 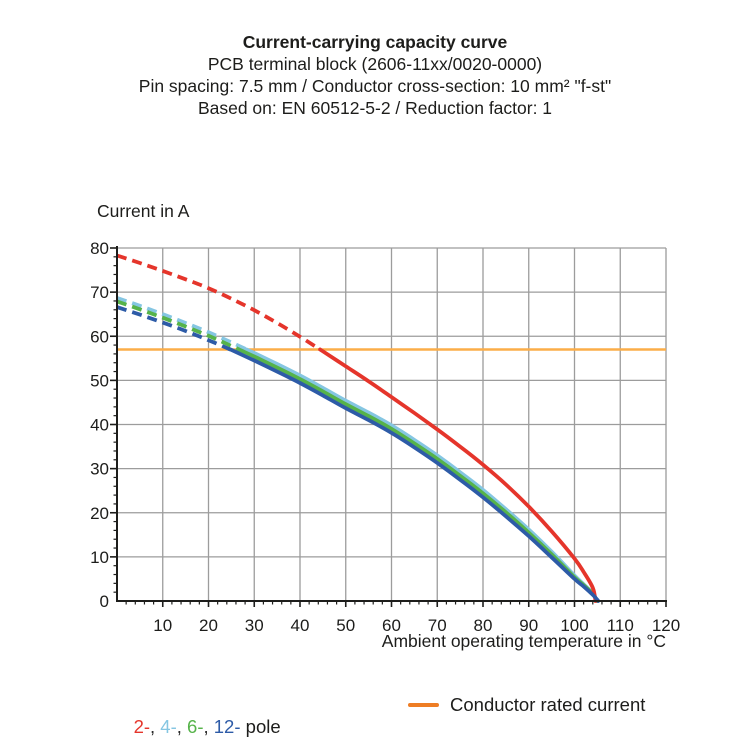 I want to click on legend-rated-label: Conductor rated current, so click(x=548, y=704).